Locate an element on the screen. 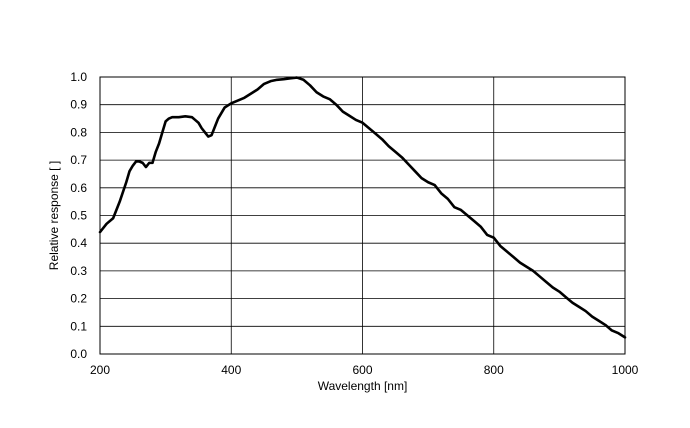 The height and width of the screenshot is (428, 690). x-axis-tick-labels: 200 400 600 800 1000 is located at coordinates (364, 370).